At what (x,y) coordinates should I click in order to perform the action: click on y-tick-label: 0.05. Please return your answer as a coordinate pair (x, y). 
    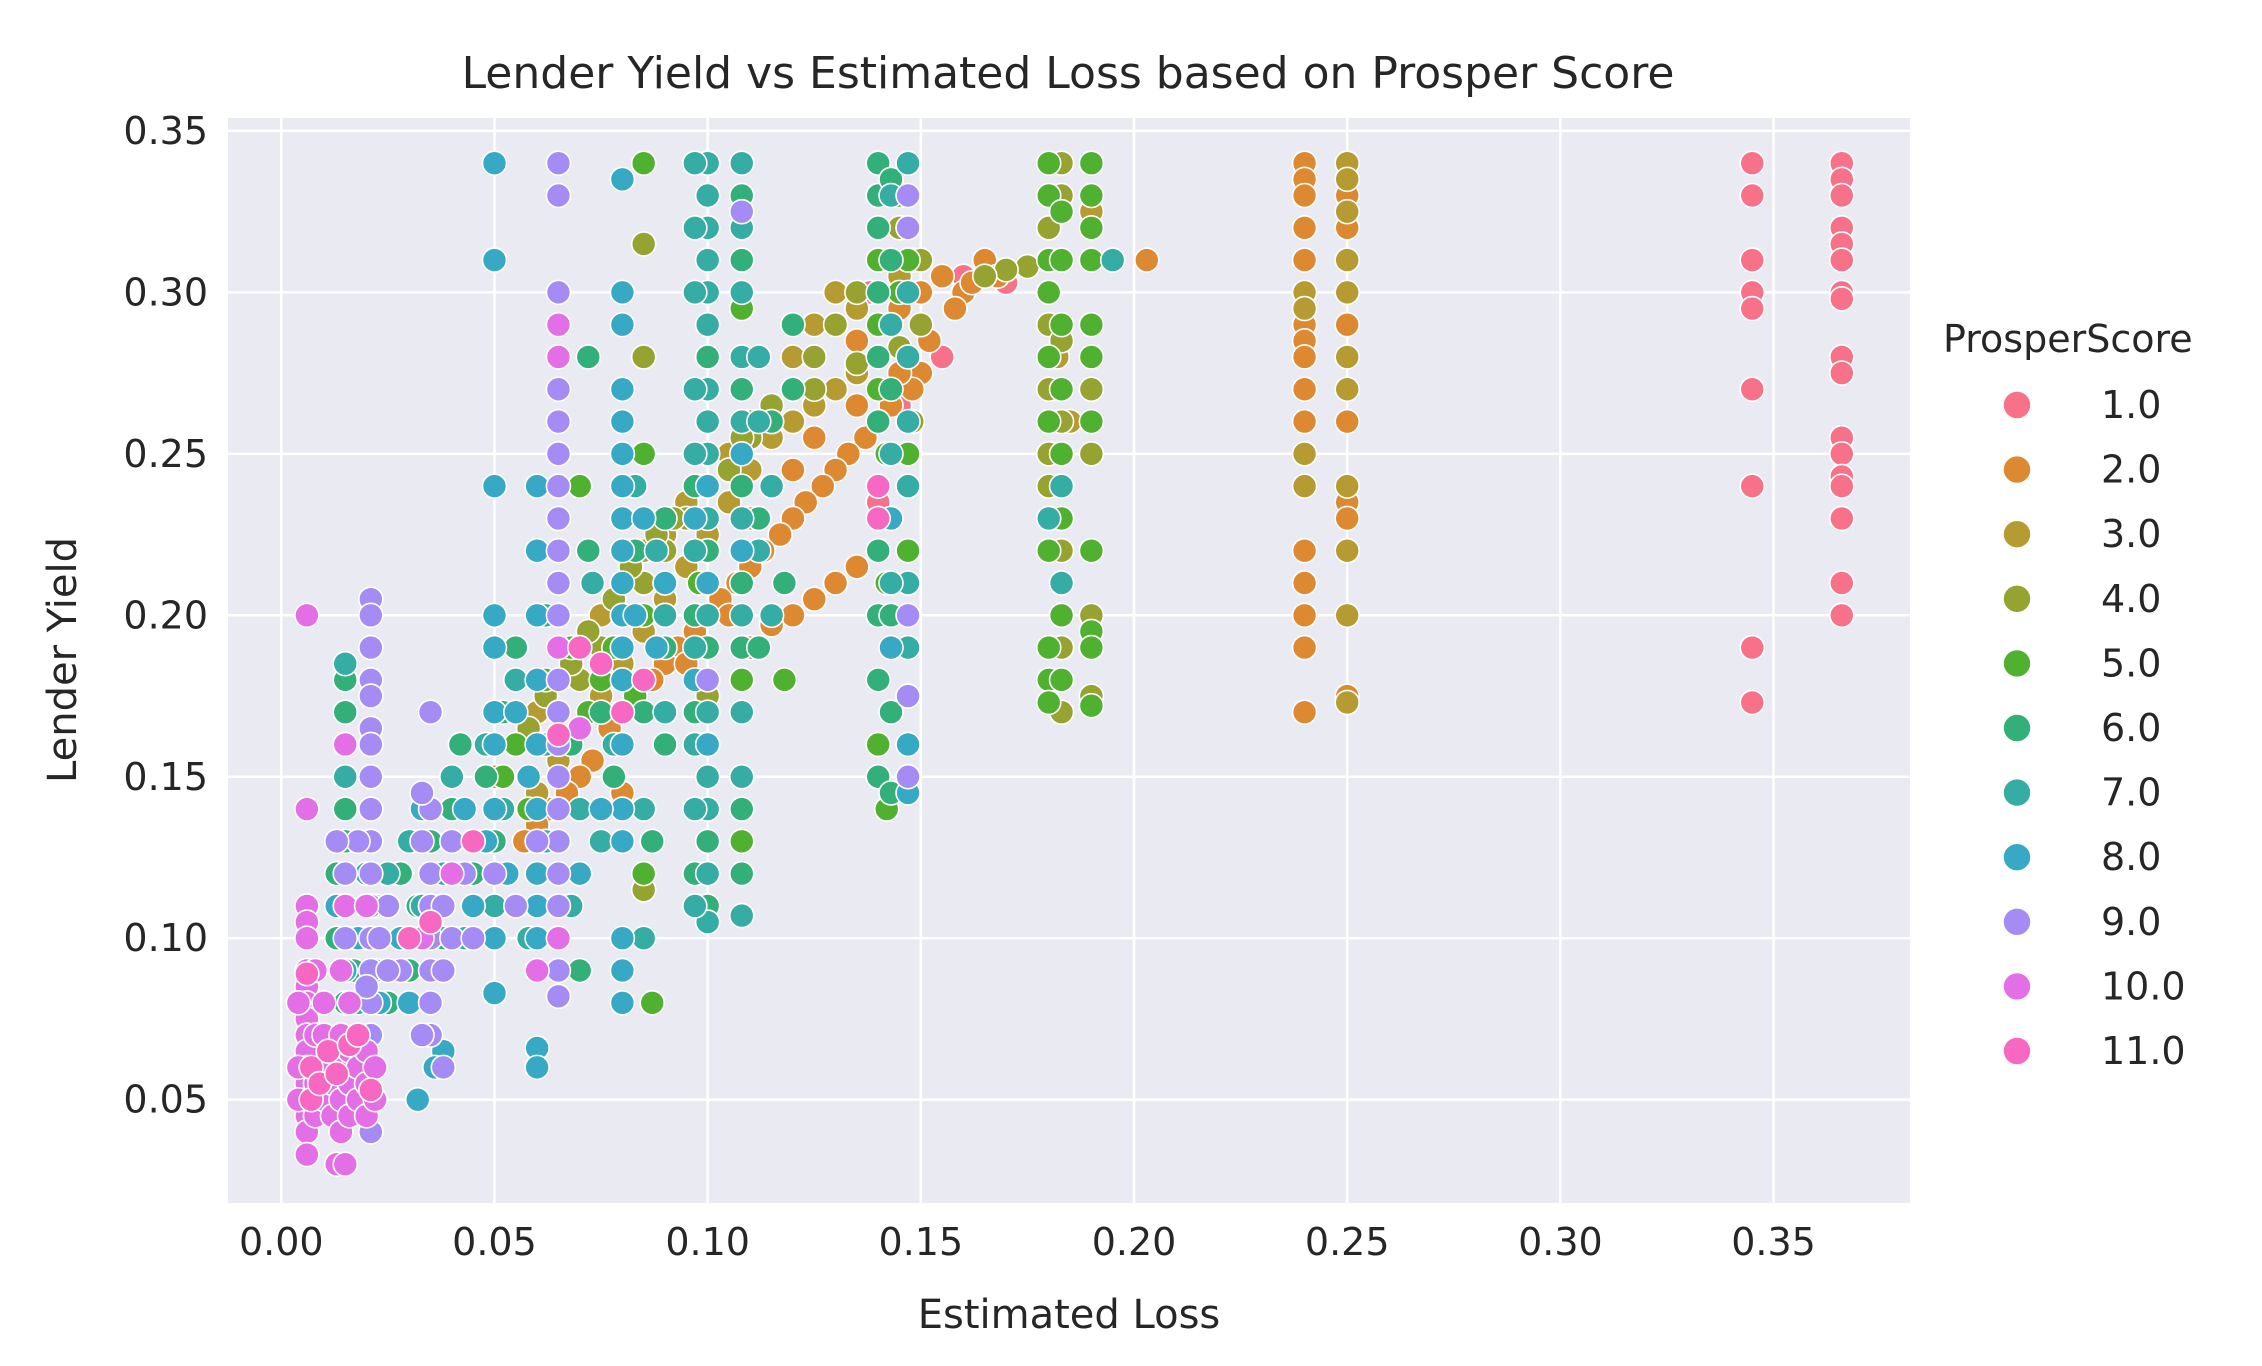
    Looking at the image, I should click on (165, 1100).